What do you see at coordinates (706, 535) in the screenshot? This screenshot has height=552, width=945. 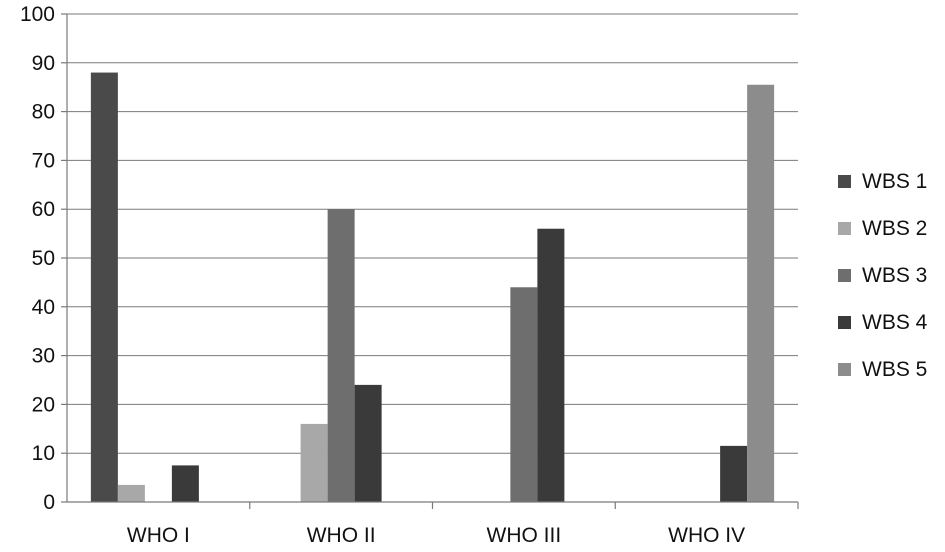 I see `x-category-label: WHO IV` at bounding box center [706, 535].